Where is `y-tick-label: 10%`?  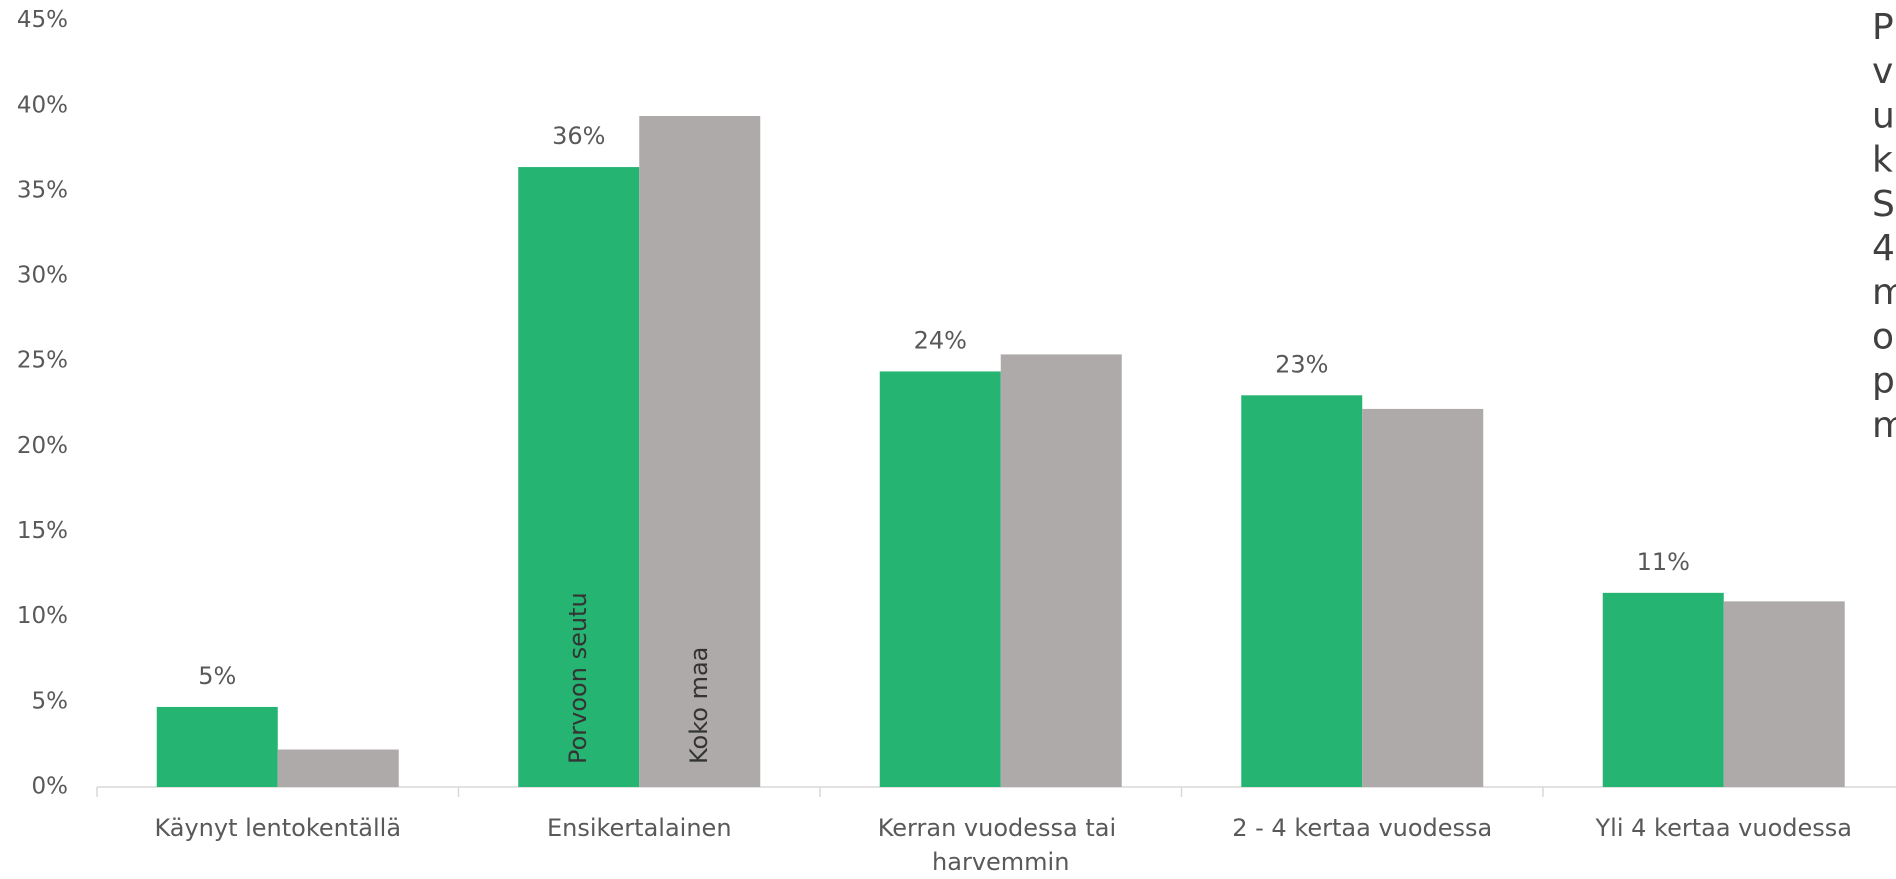
y-tick-label: 10% is located at coordinates (42, 616).